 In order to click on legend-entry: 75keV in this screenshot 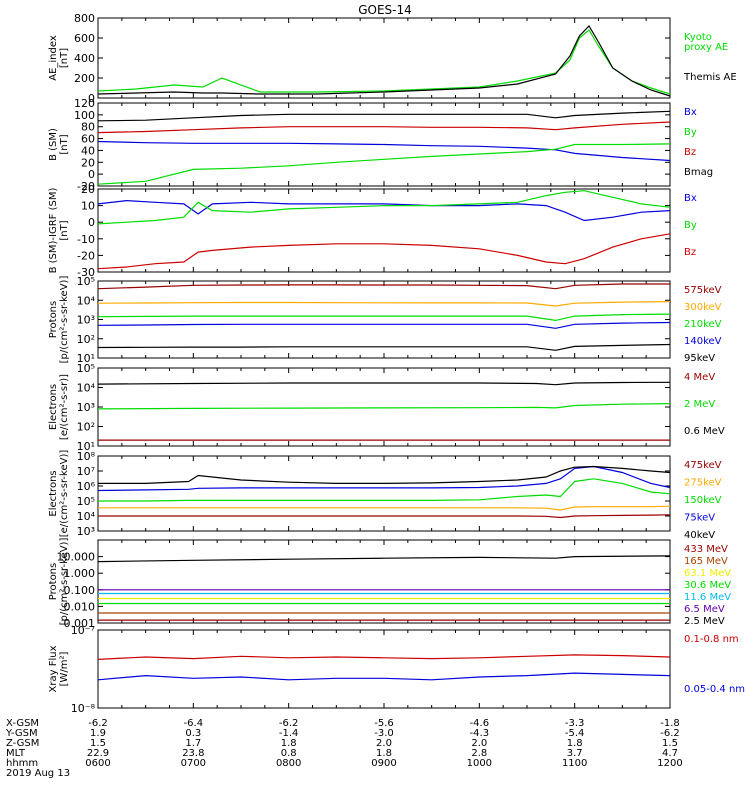, I will do `click(699, 518)`.